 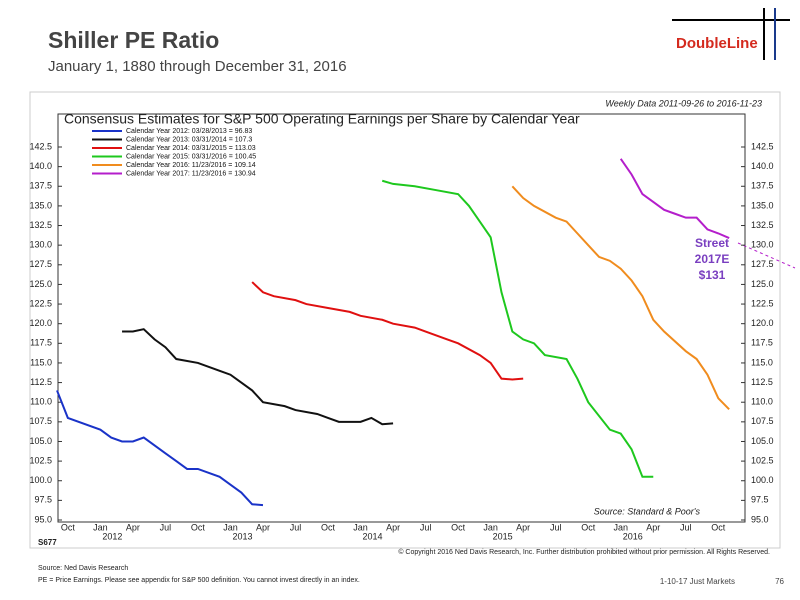 I want to click on x-year-label: 2012, so click(x=112, y=536).